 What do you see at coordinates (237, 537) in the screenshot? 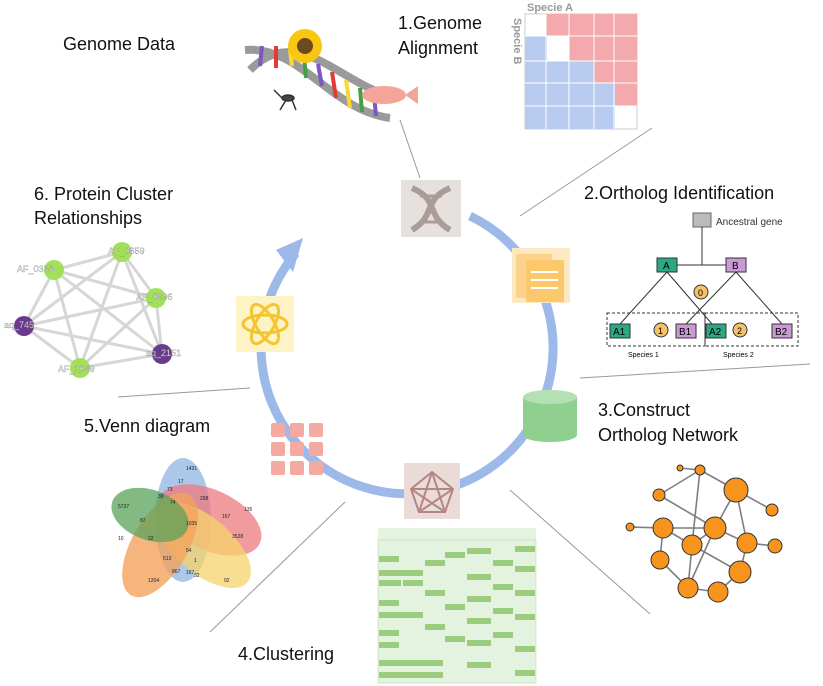
I see `venn-region-number: 3528` at bounding box center [237, 537].